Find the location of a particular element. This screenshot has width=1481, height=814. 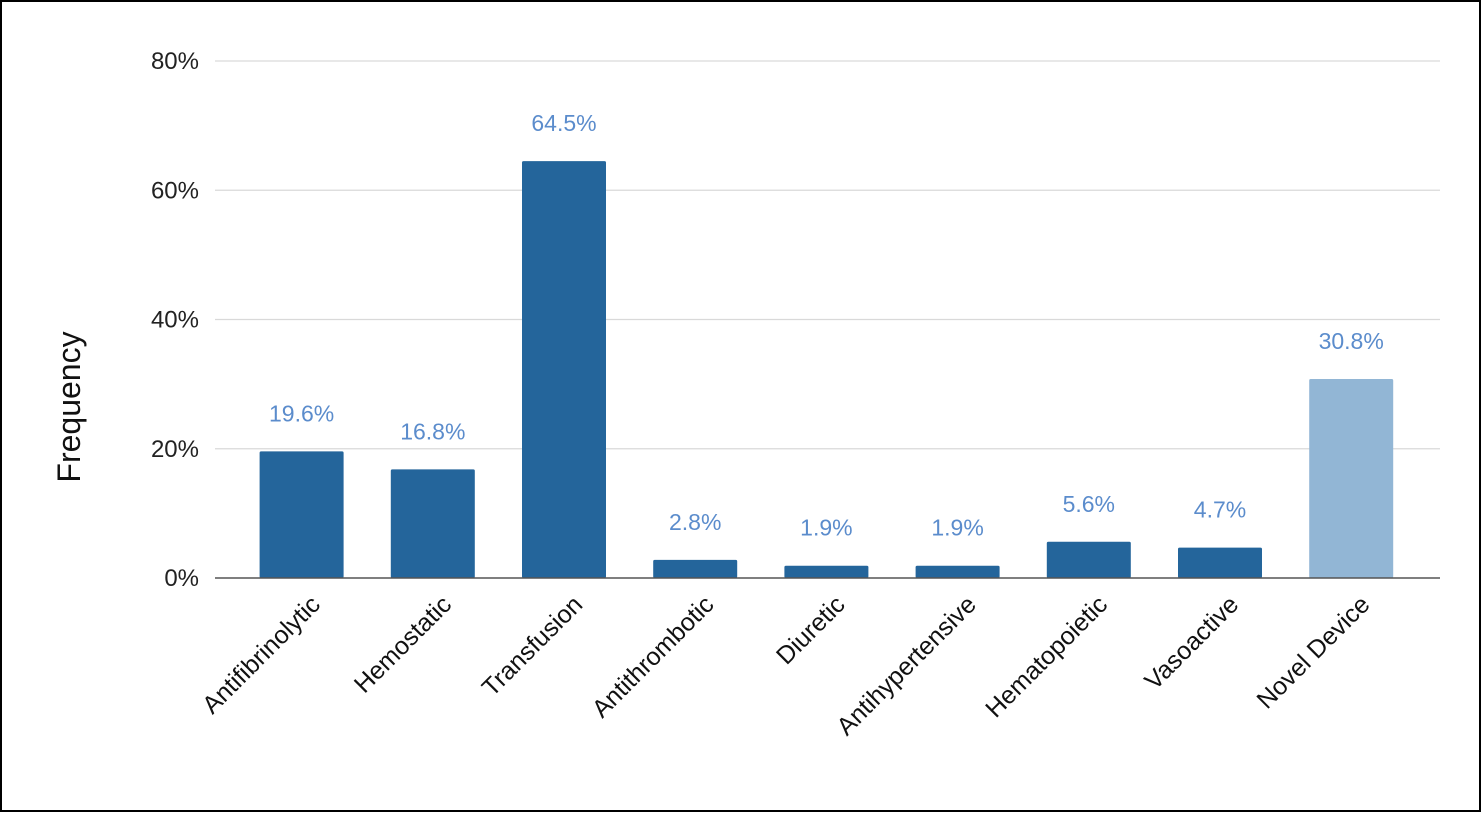

x-tick-label: Hemostatic is located at coordinates (403, 644).